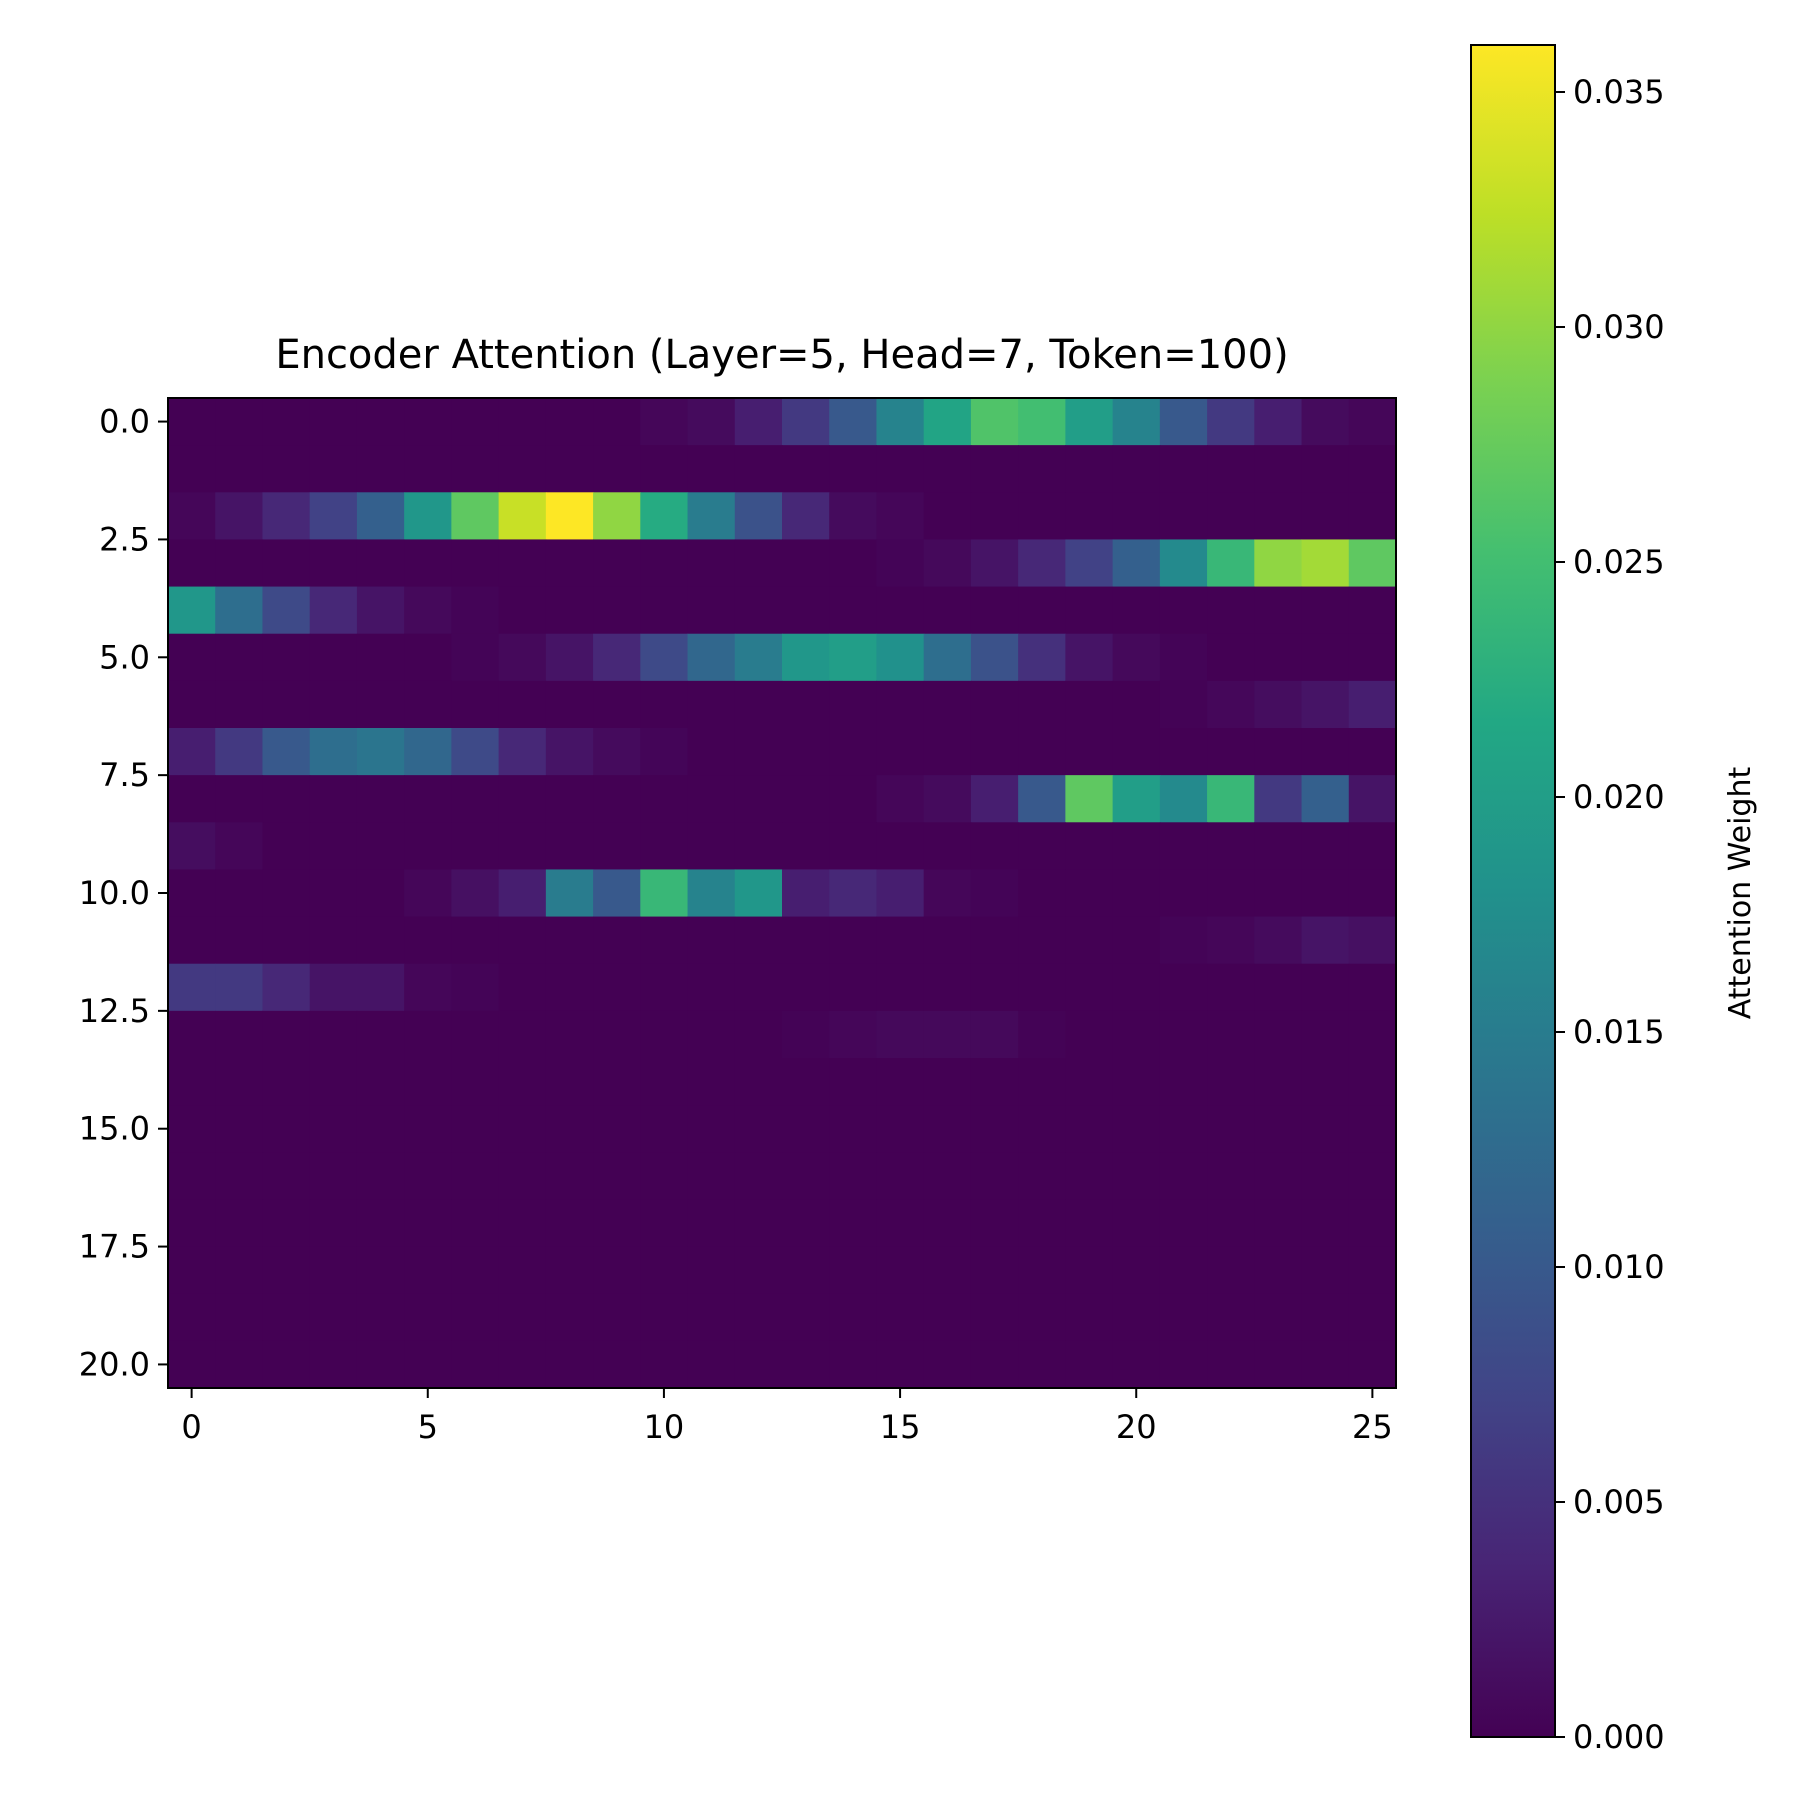 This screenshot has width=1800, height=1800. I want to click on colorbar-tick-label: 0.000, so click(1619, 1737).